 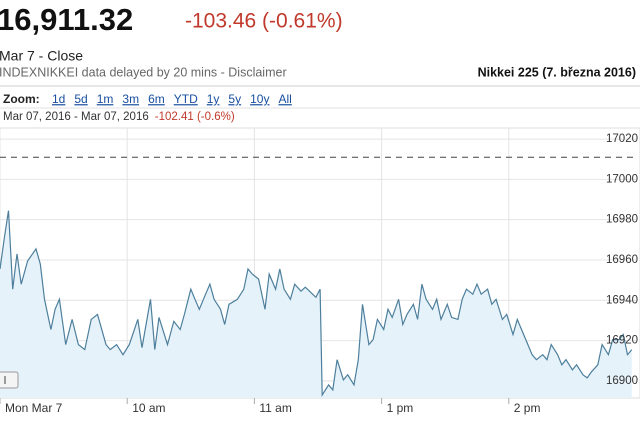 I want to click on zoom-option: 6m, so click(x=156, y=99).